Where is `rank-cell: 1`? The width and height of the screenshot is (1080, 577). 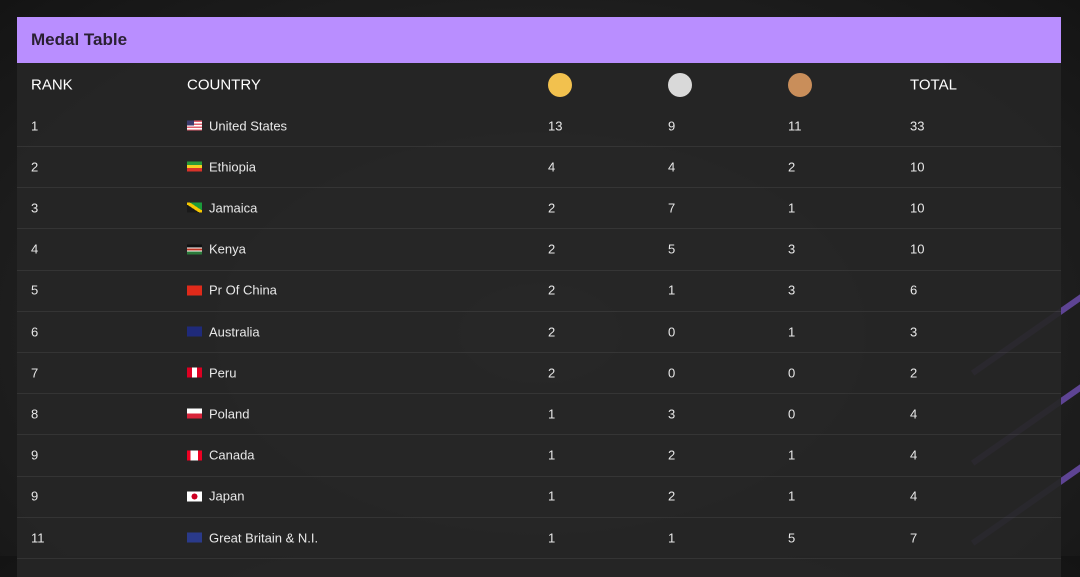
rank-cell: 1 is located at coordinates (35, 125).